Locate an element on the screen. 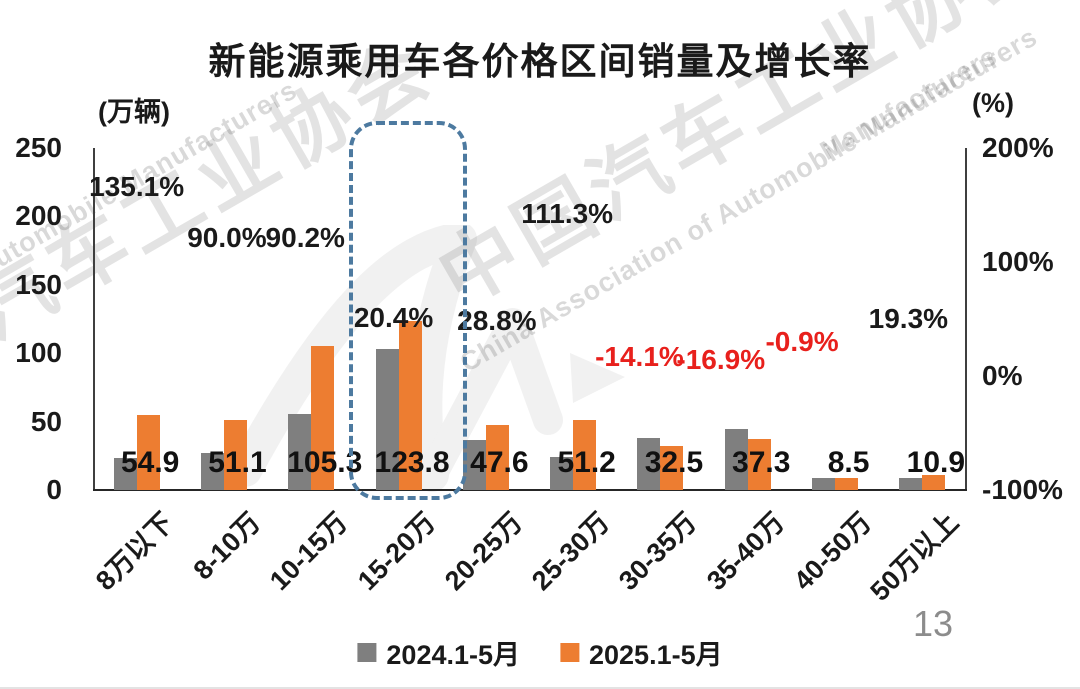  x-label-10-15万: 10-15万 is located at coordinates (309, 551).